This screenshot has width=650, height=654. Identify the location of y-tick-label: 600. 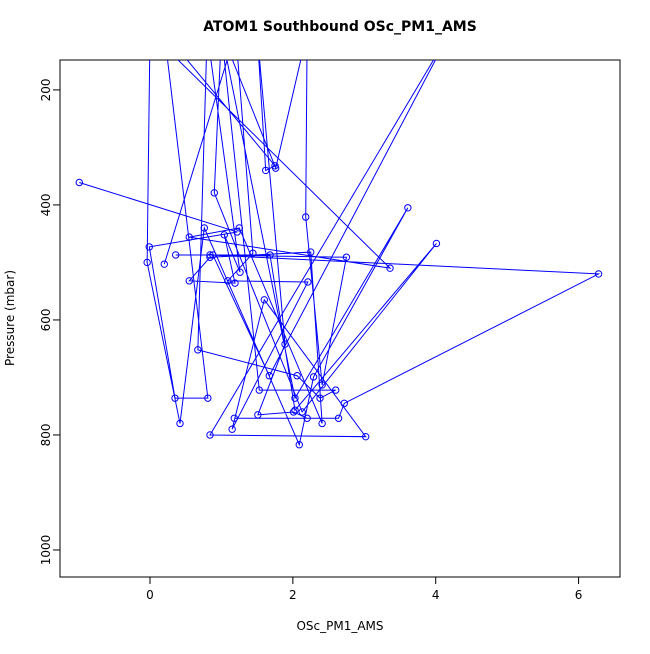
(46, 319).